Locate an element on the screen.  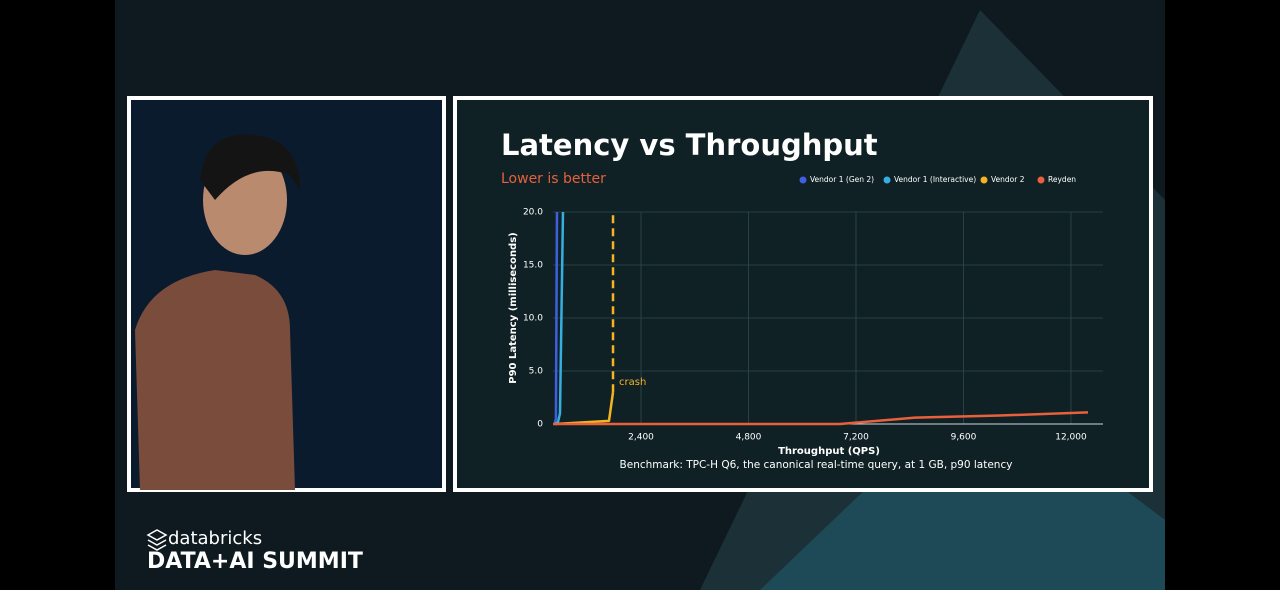
y-tick-label: 15.0 is located at coordinates (533, 266).